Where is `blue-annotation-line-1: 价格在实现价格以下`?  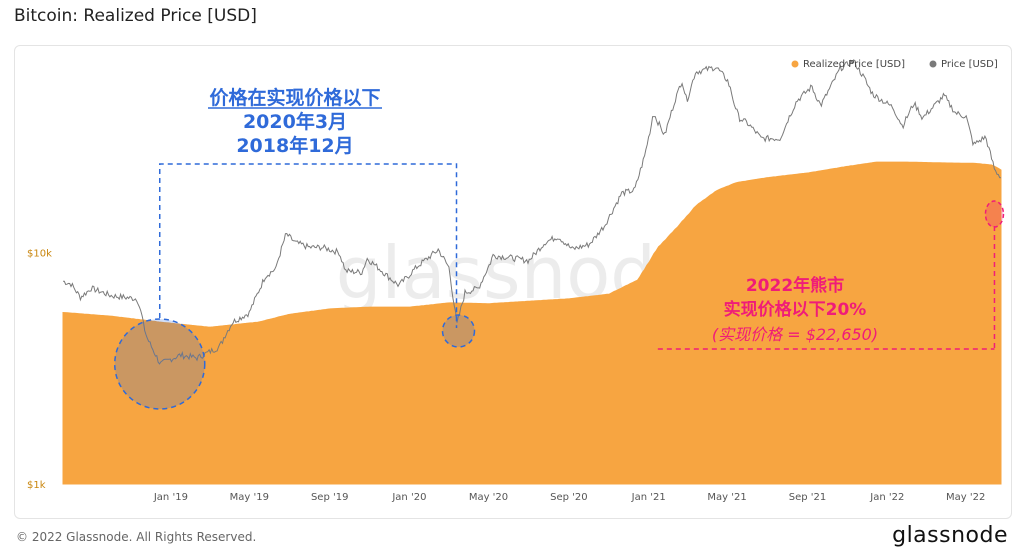
blue-annotation-line-1: 价格在实现价格以下 is located at coordinates (294, 97).